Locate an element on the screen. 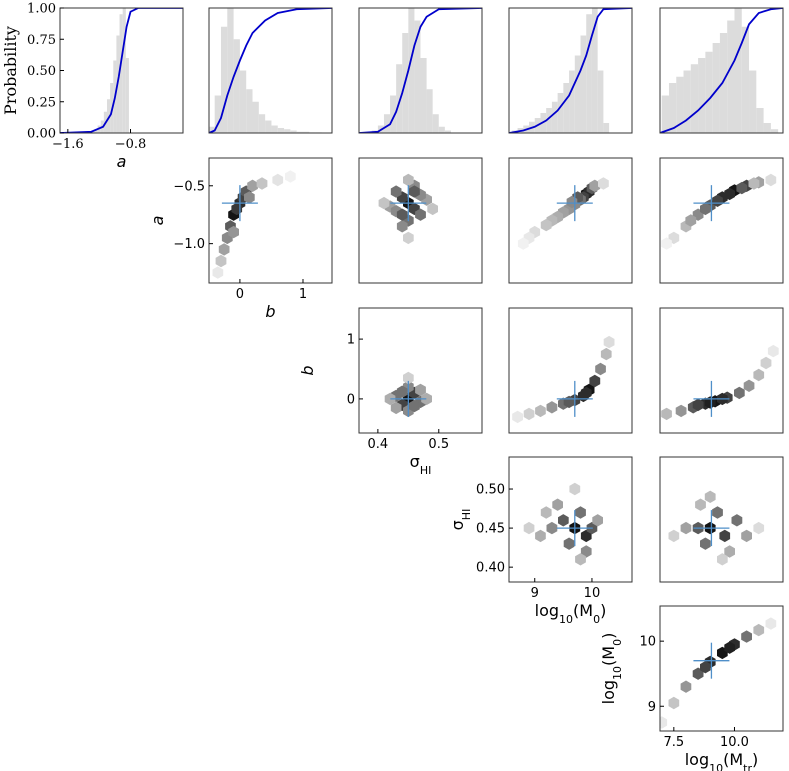 The image size is (789, 771). x-axis-label: σHI is located at coordinates (421, 464).